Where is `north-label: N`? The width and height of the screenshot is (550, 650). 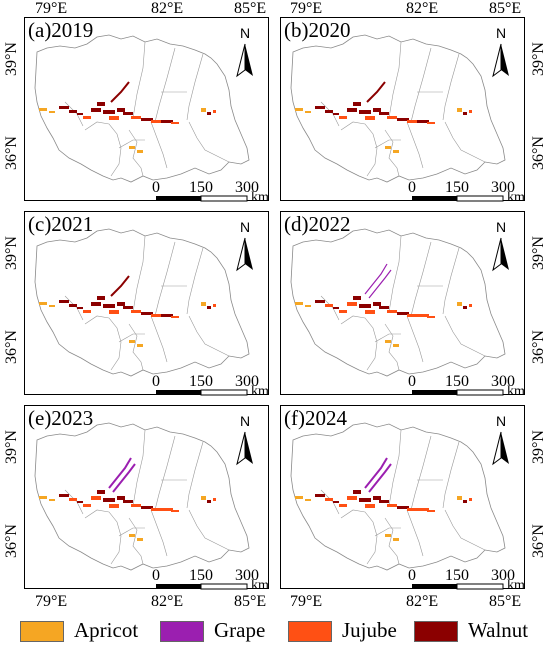 north-label: N is located at coordinates (501, 33).